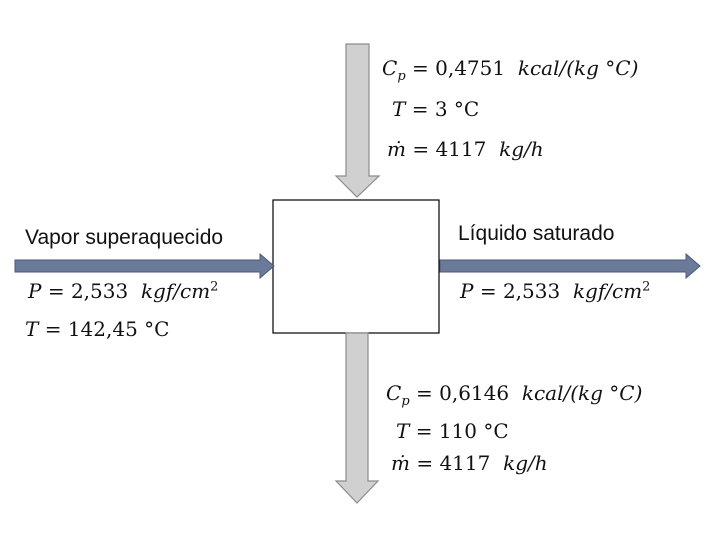 This screenshot has width=712, height=542. Describe the element at coordinates (356, 266) in the screenshot. I see `equipment-box` at that location.